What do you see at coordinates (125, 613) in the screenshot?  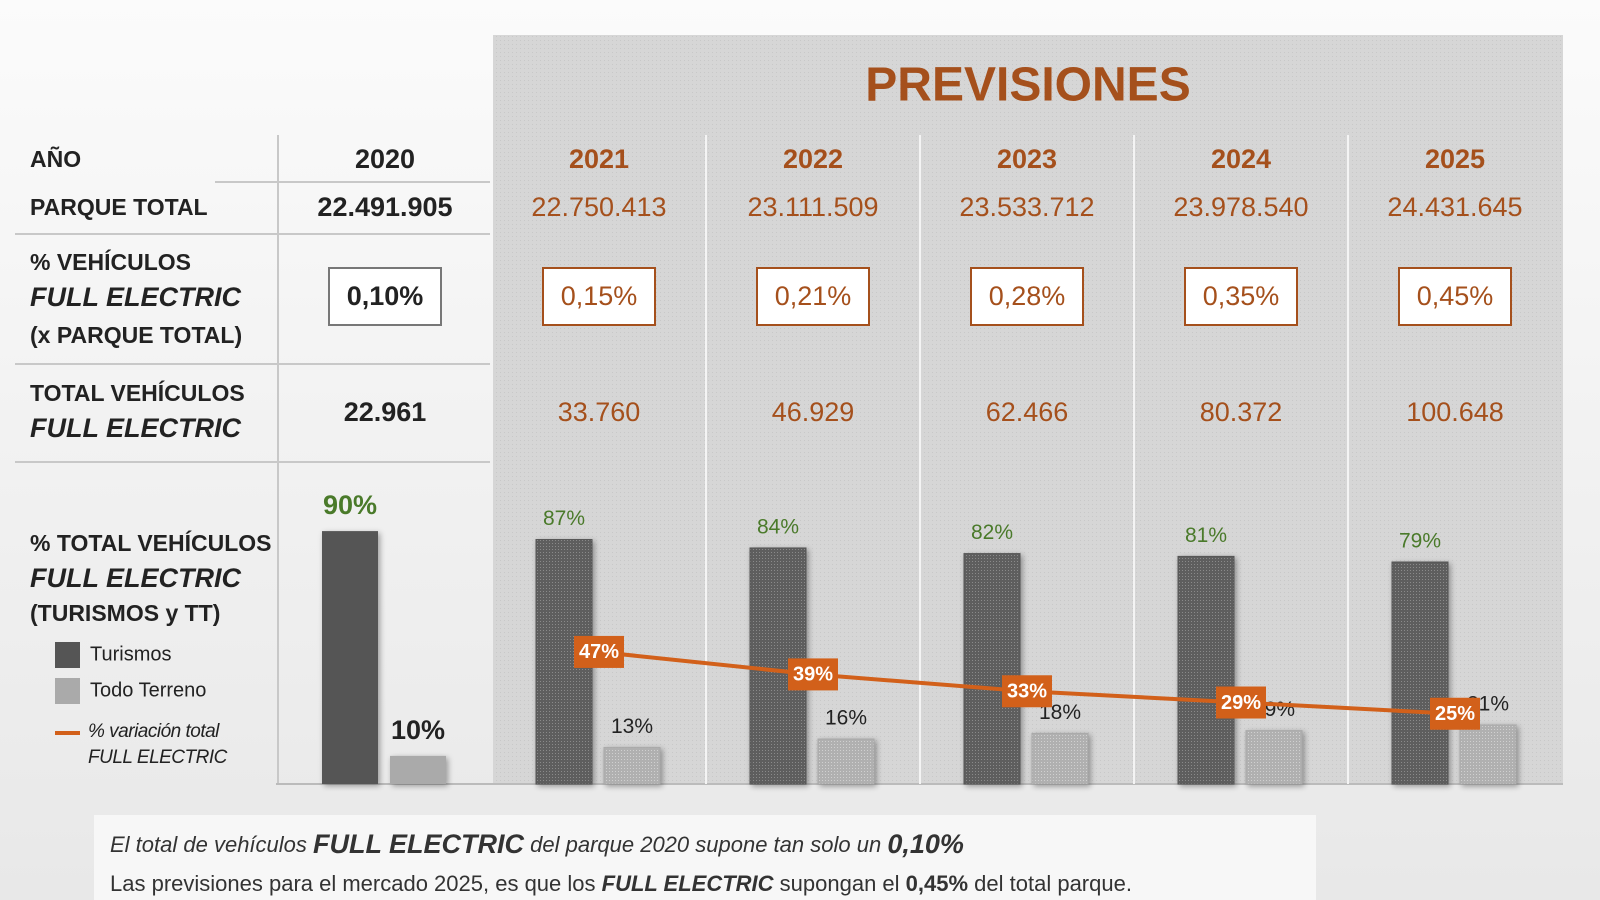 I see `chart-label: (TURISMOS y TT)` at bounding box center [125, 613].